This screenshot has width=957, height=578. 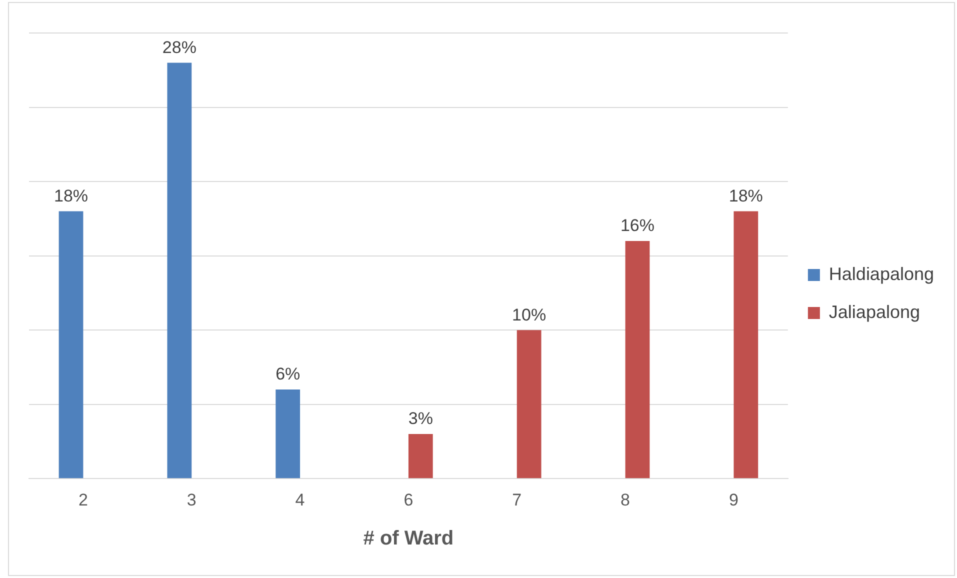 I want to click on x-tick-label: 3, so click(x=191, y=500).